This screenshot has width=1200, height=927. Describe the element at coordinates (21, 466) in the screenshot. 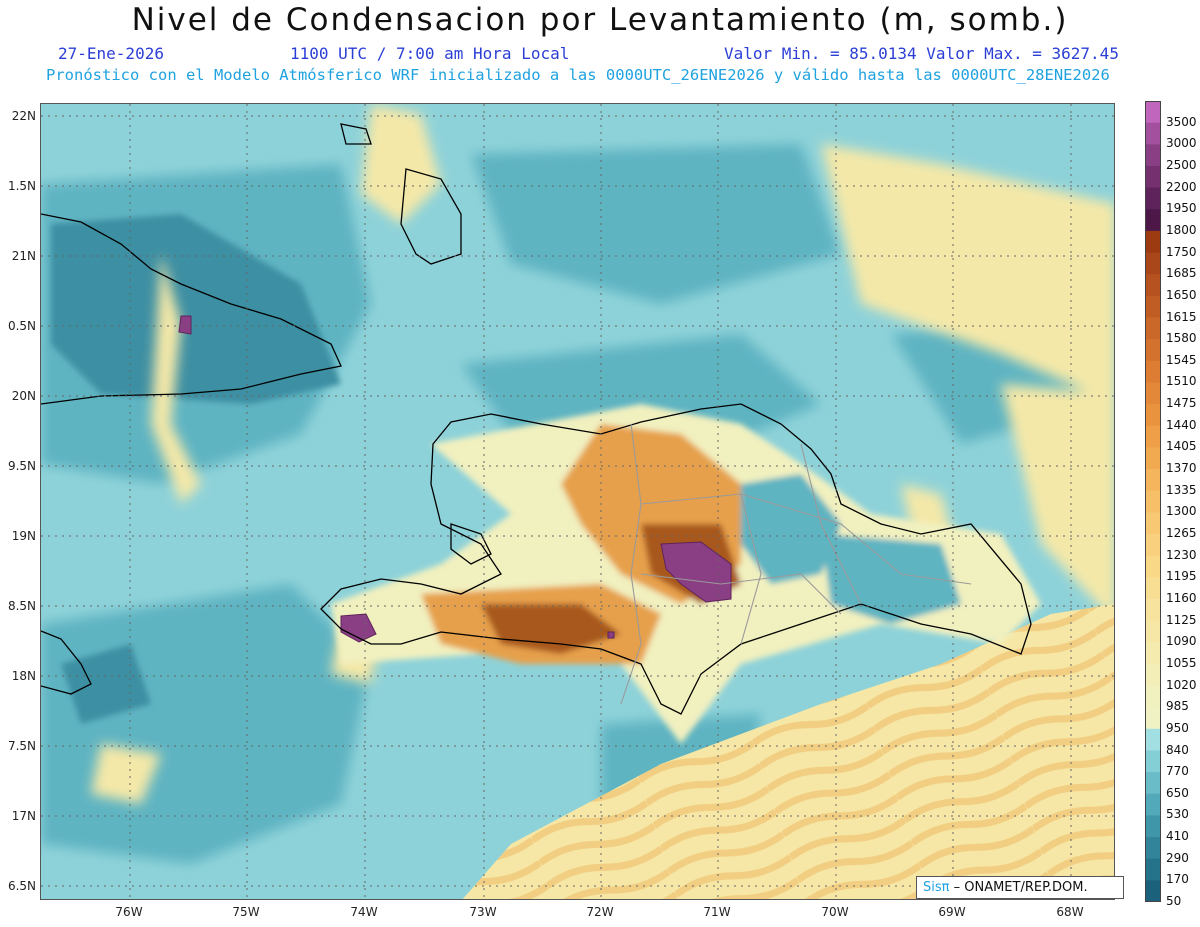

I see `lat-label-19-5n: 9.5N` at that location.